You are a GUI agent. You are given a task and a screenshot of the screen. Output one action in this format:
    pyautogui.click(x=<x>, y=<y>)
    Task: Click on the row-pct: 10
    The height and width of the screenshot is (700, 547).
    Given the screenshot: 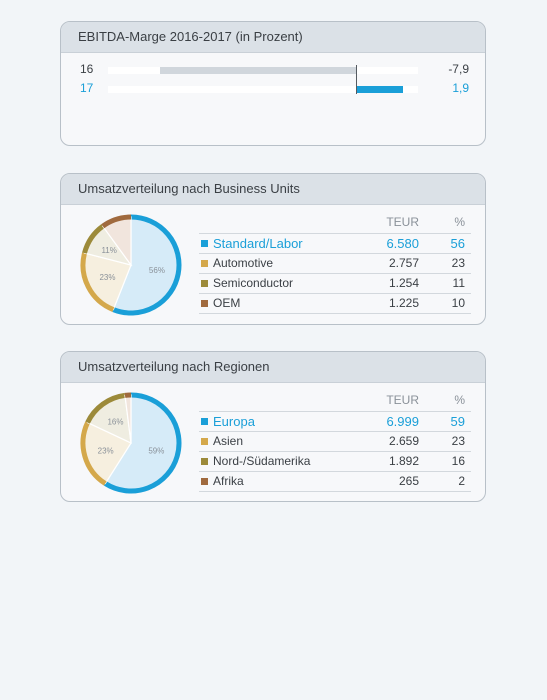 What is the action you would take?
    pyautogui.click(x=458, y=303)
    